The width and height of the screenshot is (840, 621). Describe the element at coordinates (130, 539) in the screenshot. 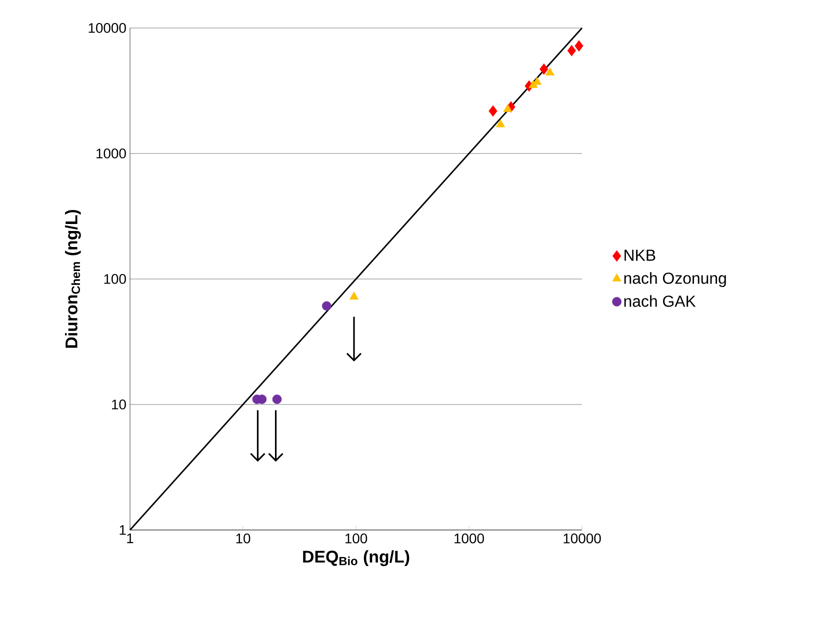

I see `x-tick-label: 1` at that location.